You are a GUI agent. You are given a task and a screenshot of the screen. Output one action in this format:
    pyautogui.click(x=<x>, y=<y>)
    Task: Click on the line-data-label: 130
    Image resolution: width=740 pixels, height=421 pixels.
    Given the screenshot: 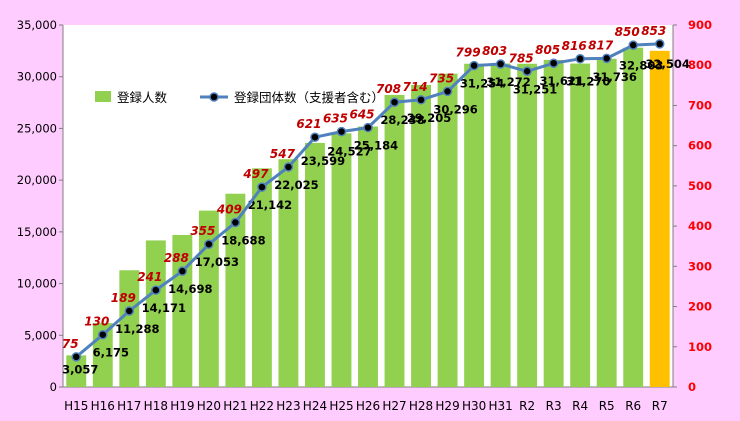 What is the action you would take?
    pyautogui.click(x=96, y=322)
    